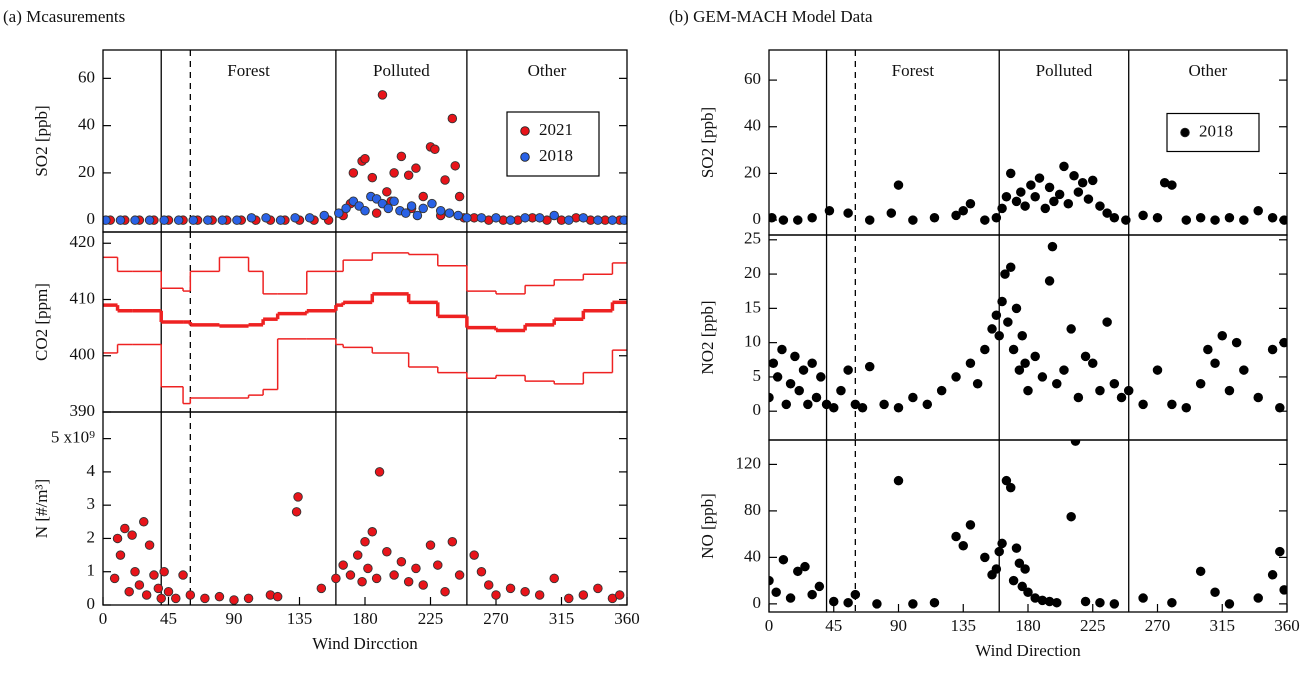  I want to click on y-tick-label: 2, so click(91, 536).